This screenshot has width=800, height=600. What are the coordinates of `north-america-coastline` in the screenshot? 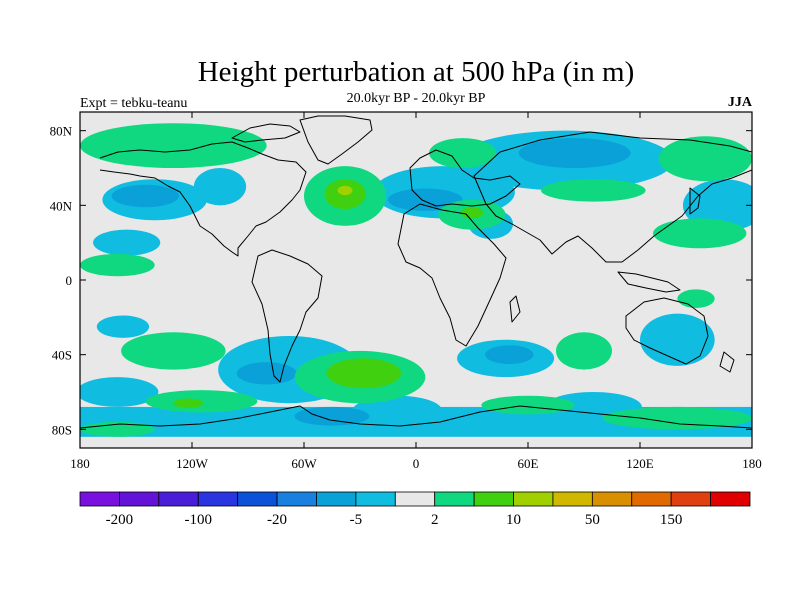 It's located at (203, 199).